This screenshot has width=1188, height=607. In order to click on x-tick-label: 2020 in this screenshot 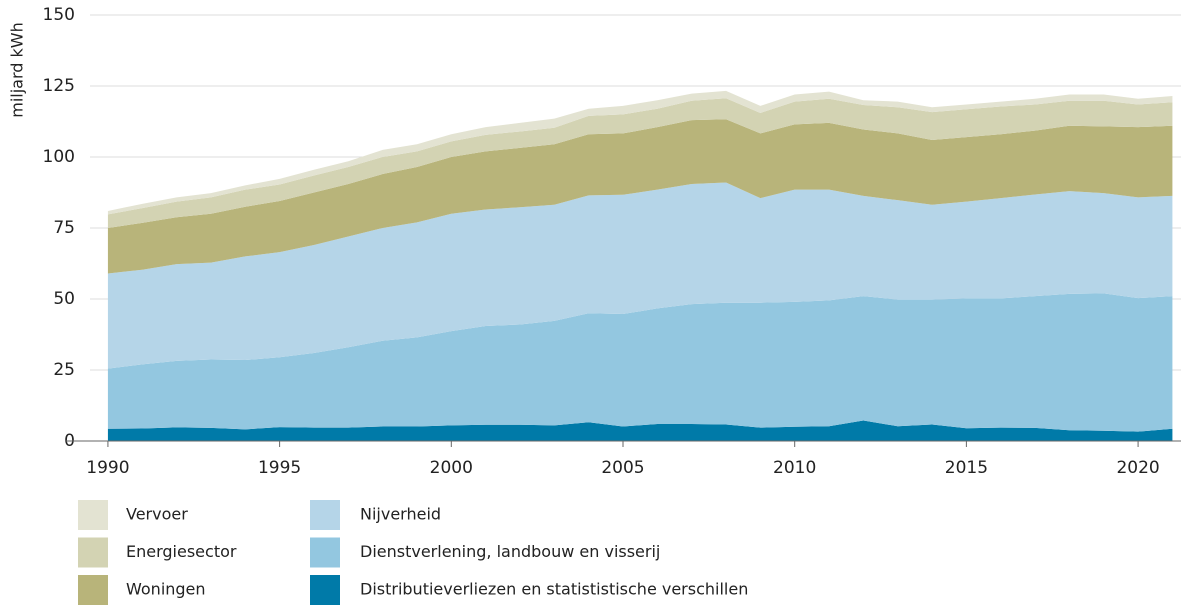, I will do `click(1137, 468)`.